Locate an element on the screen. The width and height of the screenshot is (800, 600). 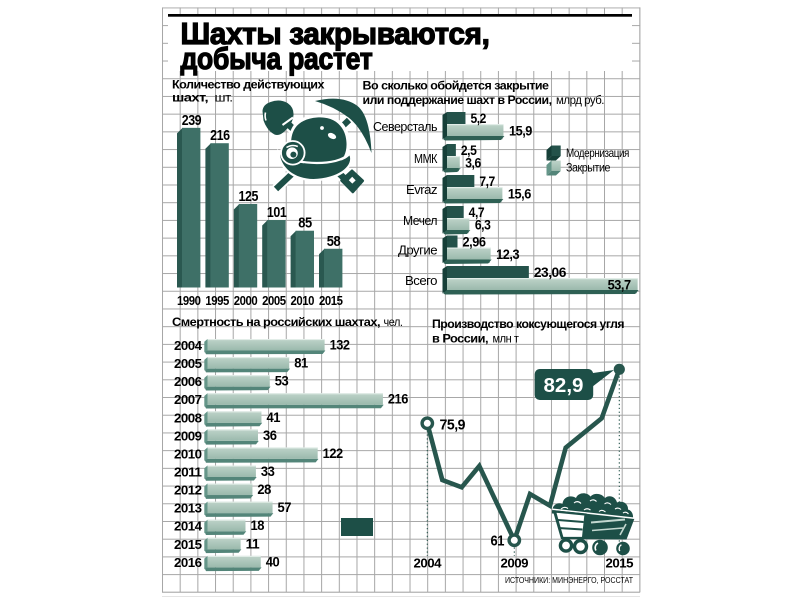
svg-text: 2014 is located at coordinates (188, 526).